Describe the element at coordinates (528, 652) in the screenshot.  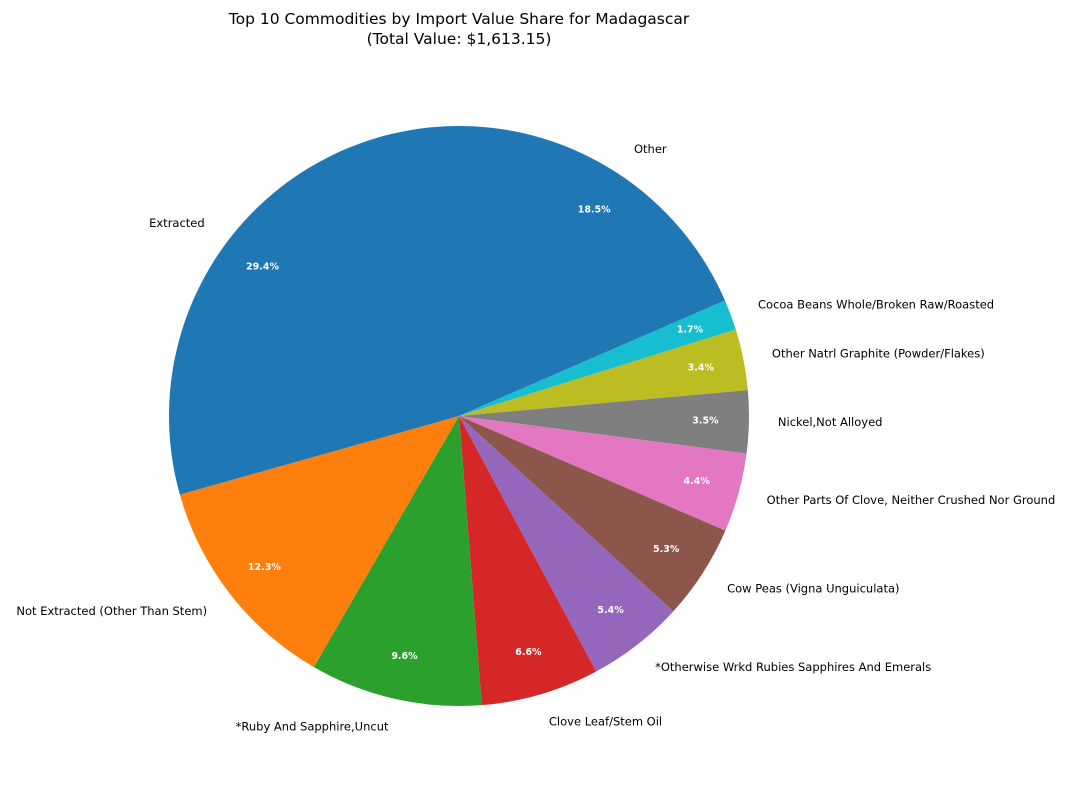
I see `slice-percent-7: 6.6%` at that location.